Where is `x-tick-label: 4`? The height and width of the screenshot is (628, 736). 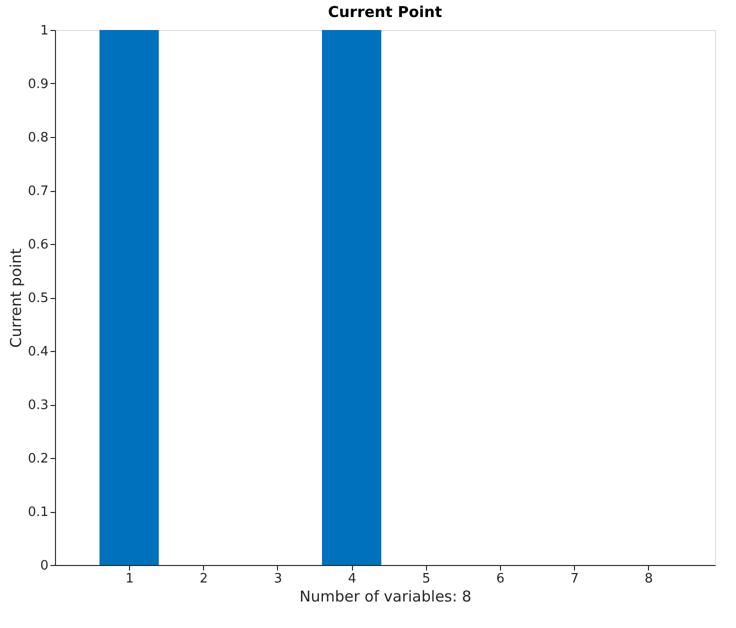 x-tick-label: 4 is located at coordinates (352, 579).